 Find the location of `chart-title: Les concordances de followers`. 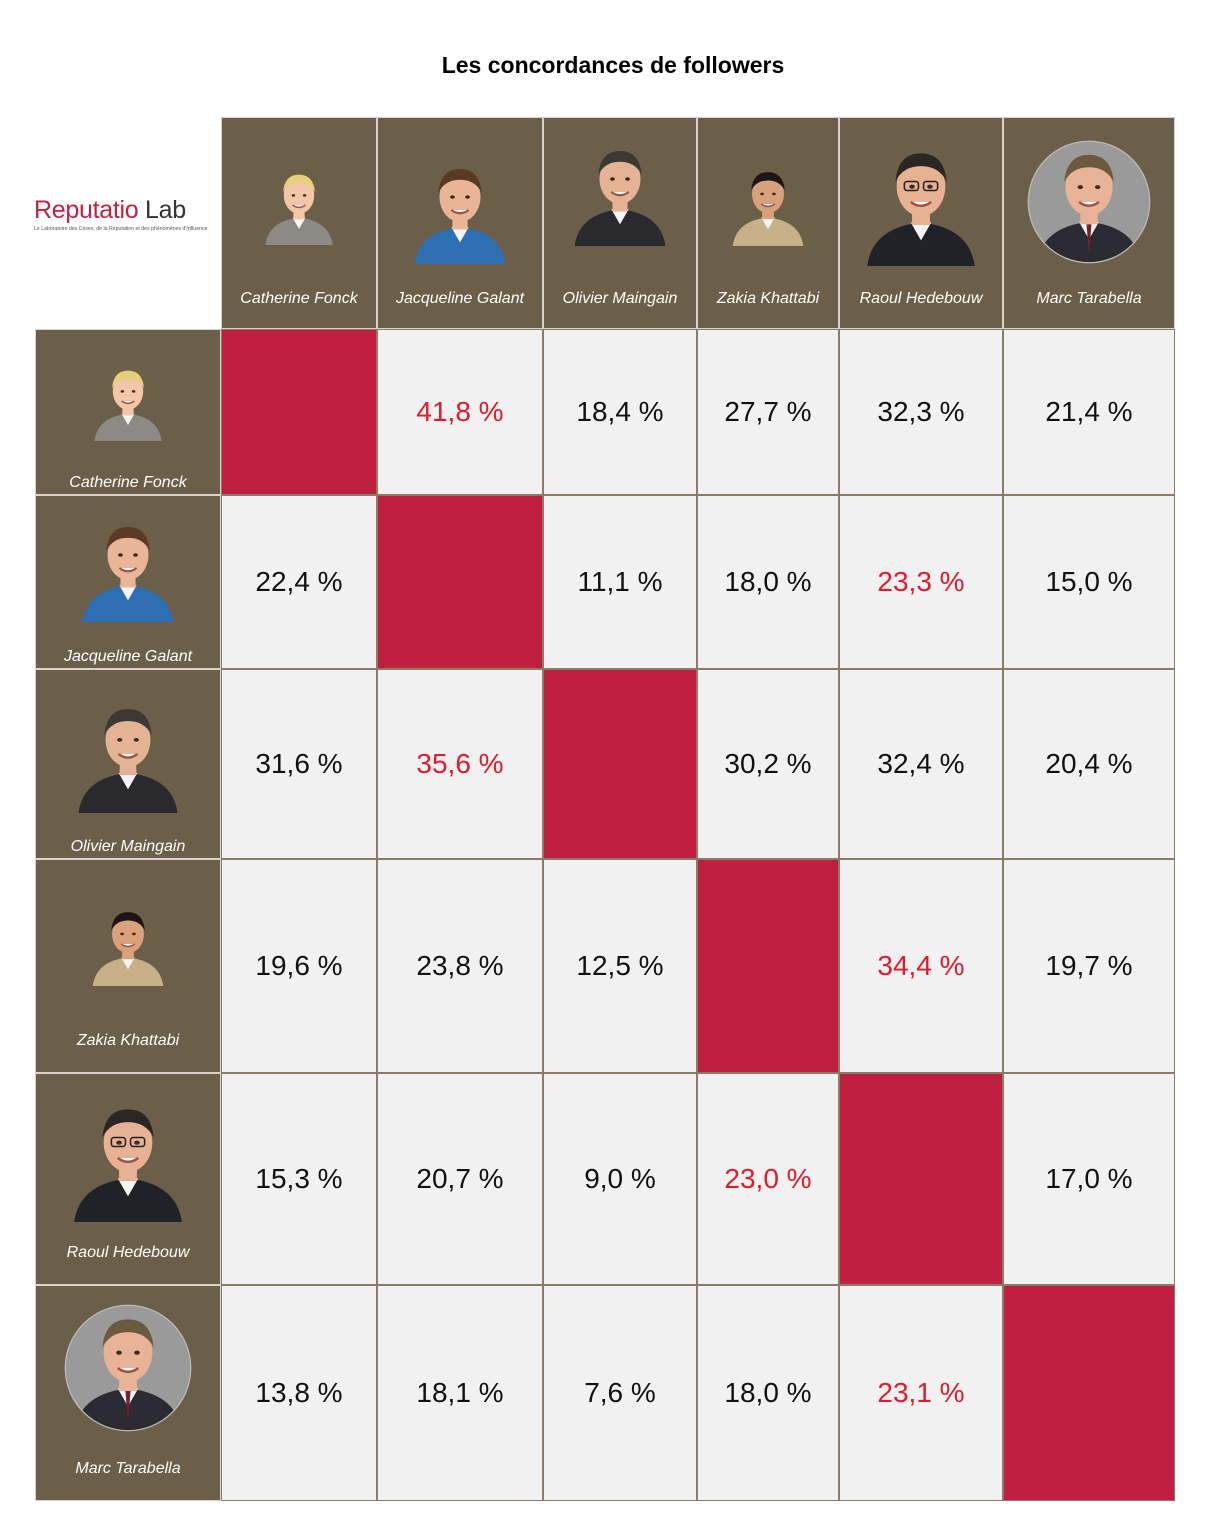

chart-title: Les concordances de followers is located at coordinates (613, 65).